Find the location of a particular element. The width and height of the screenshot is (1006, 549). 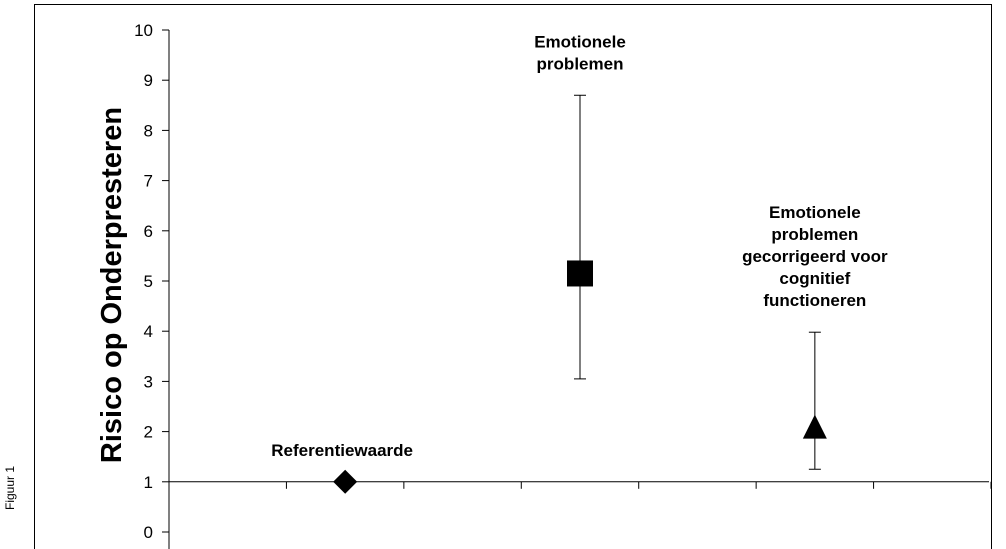

y-axis-label: Risico op Onderpresteren is located at coordinates (112, 285).